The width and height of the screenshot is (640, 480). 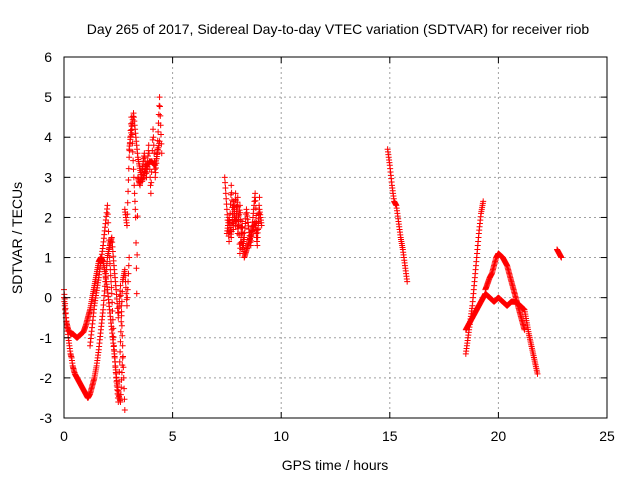 What do you see at coordinates (46, 418) in the screenshot?
I see `y-tick-label: -3` at bounding box center [46, 418].